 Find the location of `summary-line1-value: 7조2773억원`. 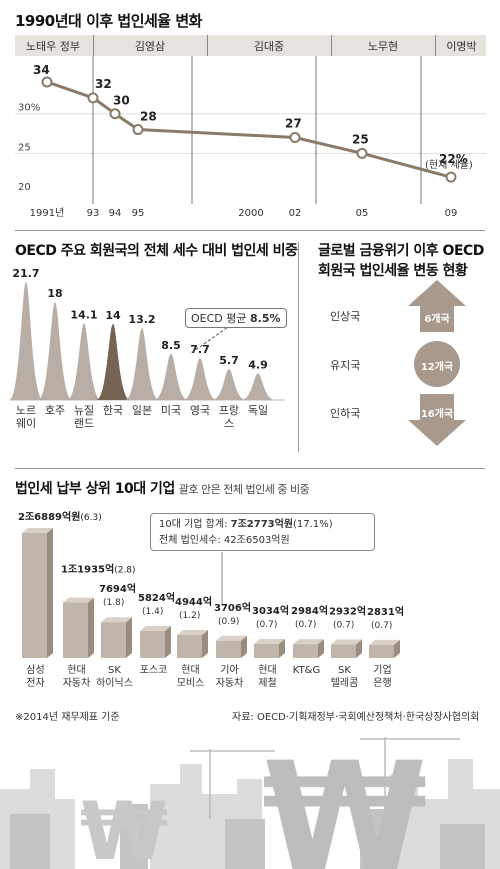

summary-line1-value: 7조2773억원 is located at coordinates (262, 524).